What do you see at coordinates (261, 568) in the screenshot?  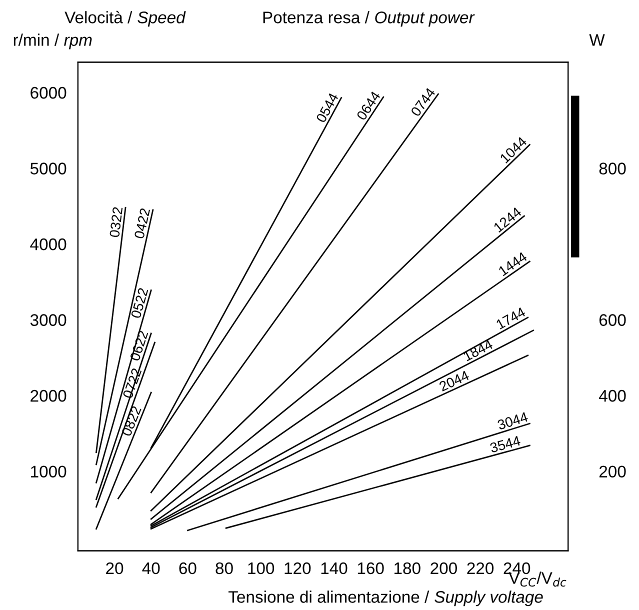 I see `x-tick-label: 100` at bounding box center [261, 568].